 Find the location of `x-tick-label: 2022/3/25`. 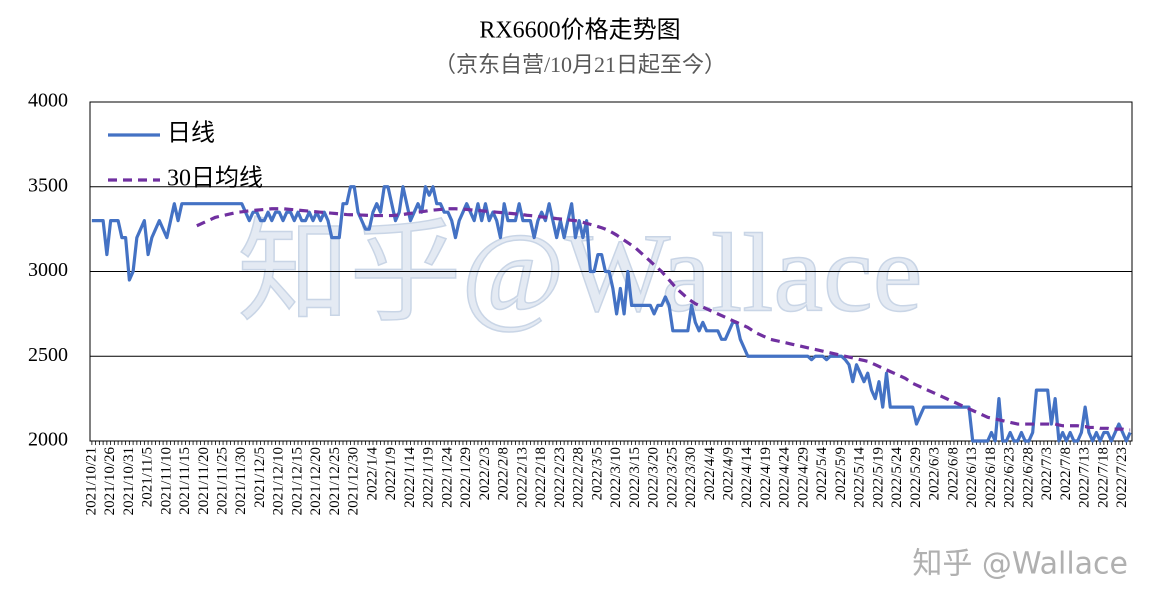

x-tick-label: 2022/3/25 is located at coordinates (672, 477).